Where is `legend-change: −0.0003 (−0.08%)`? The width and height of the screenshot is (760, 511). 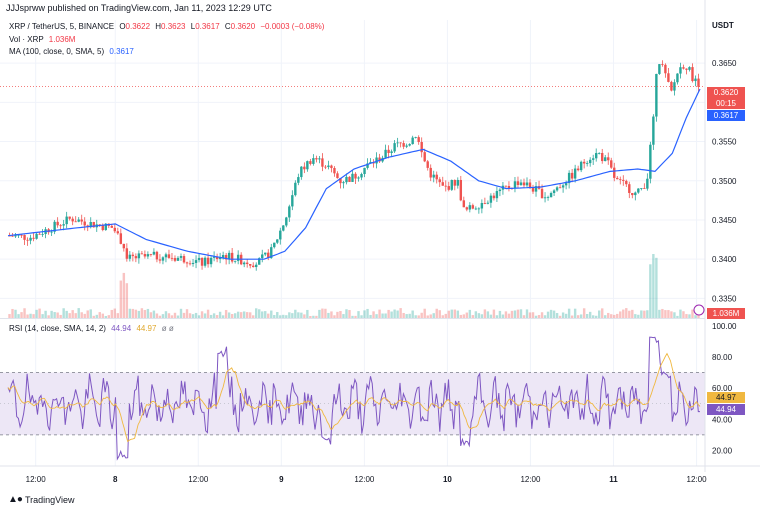
legend-change: −0.0003 (−0.08%) is located at coordinates (292, 26).